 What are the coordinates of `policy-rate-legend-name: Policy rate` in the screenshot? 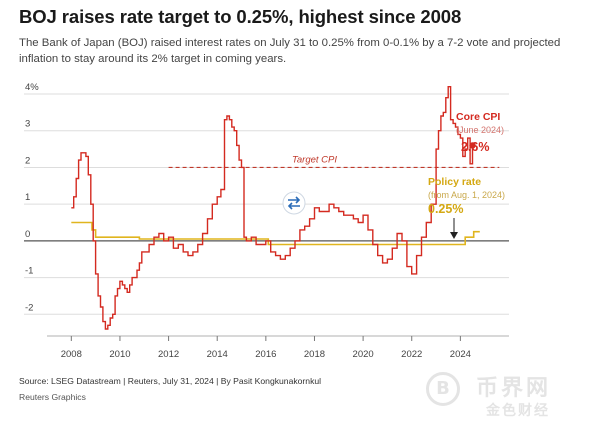 It's located at (454, 182).